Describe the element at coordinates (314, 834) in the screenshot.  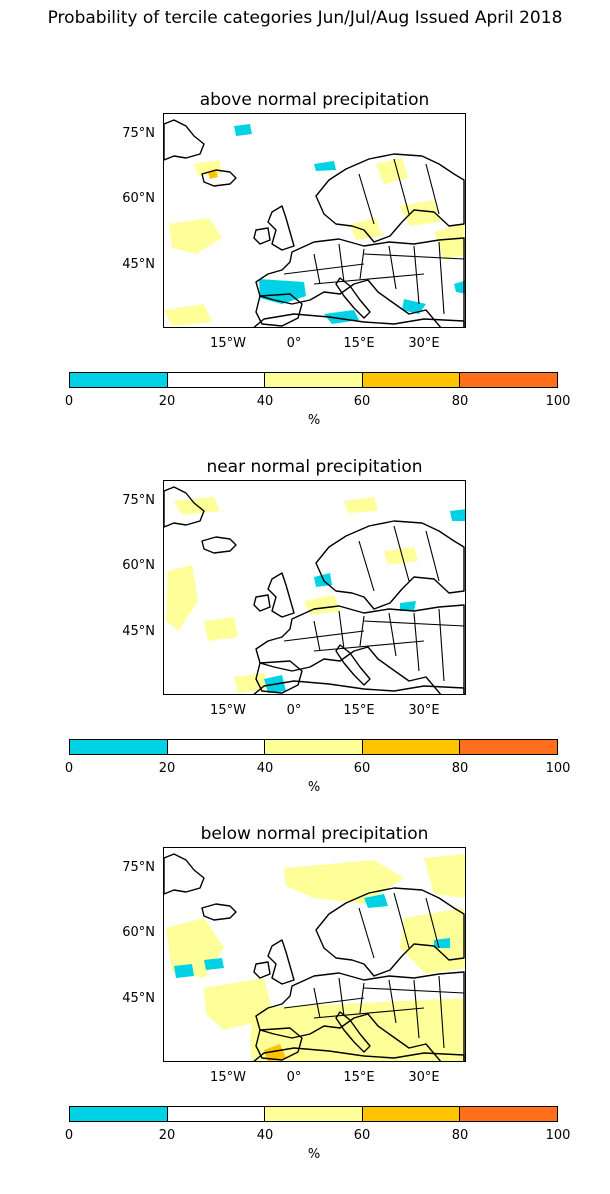
I see `panel-title: below normal precipitation` at that location.